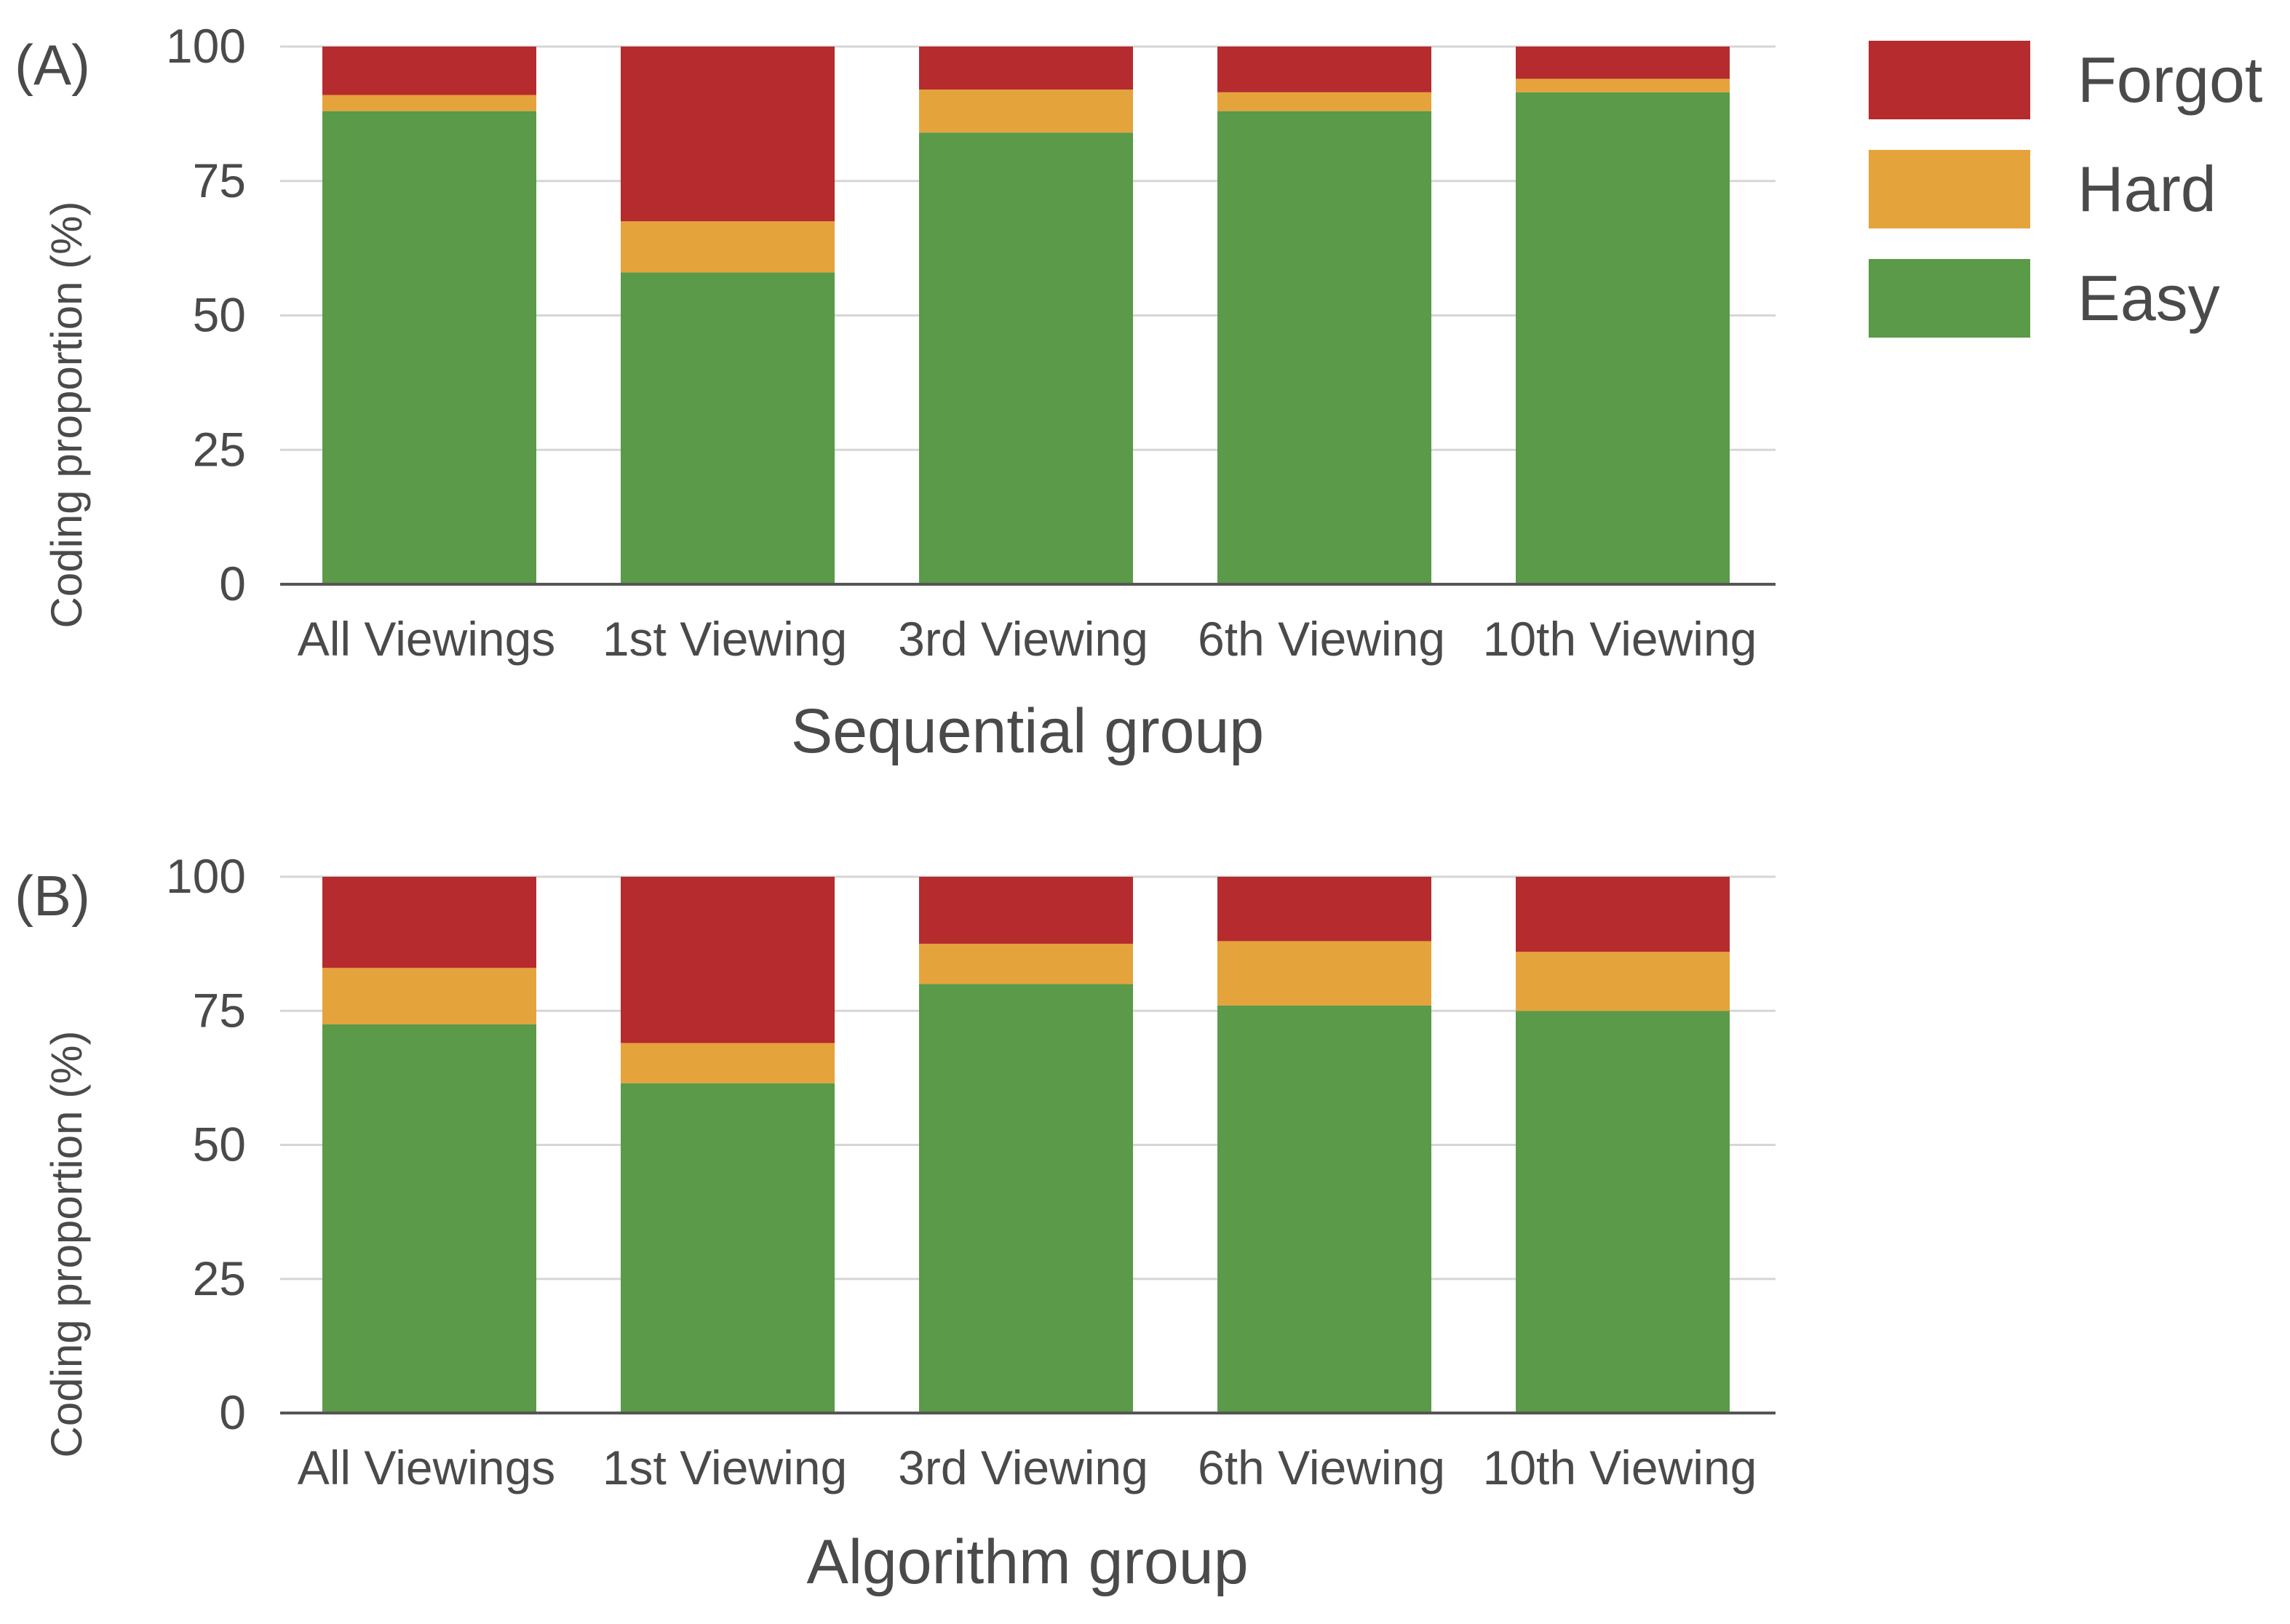 Image resolution: width=2290 pixels, height=1624 pixels. Describe the element at coordinates (1950, 80) in the screenshot. I see `legend-swatch-forgot` at that location.